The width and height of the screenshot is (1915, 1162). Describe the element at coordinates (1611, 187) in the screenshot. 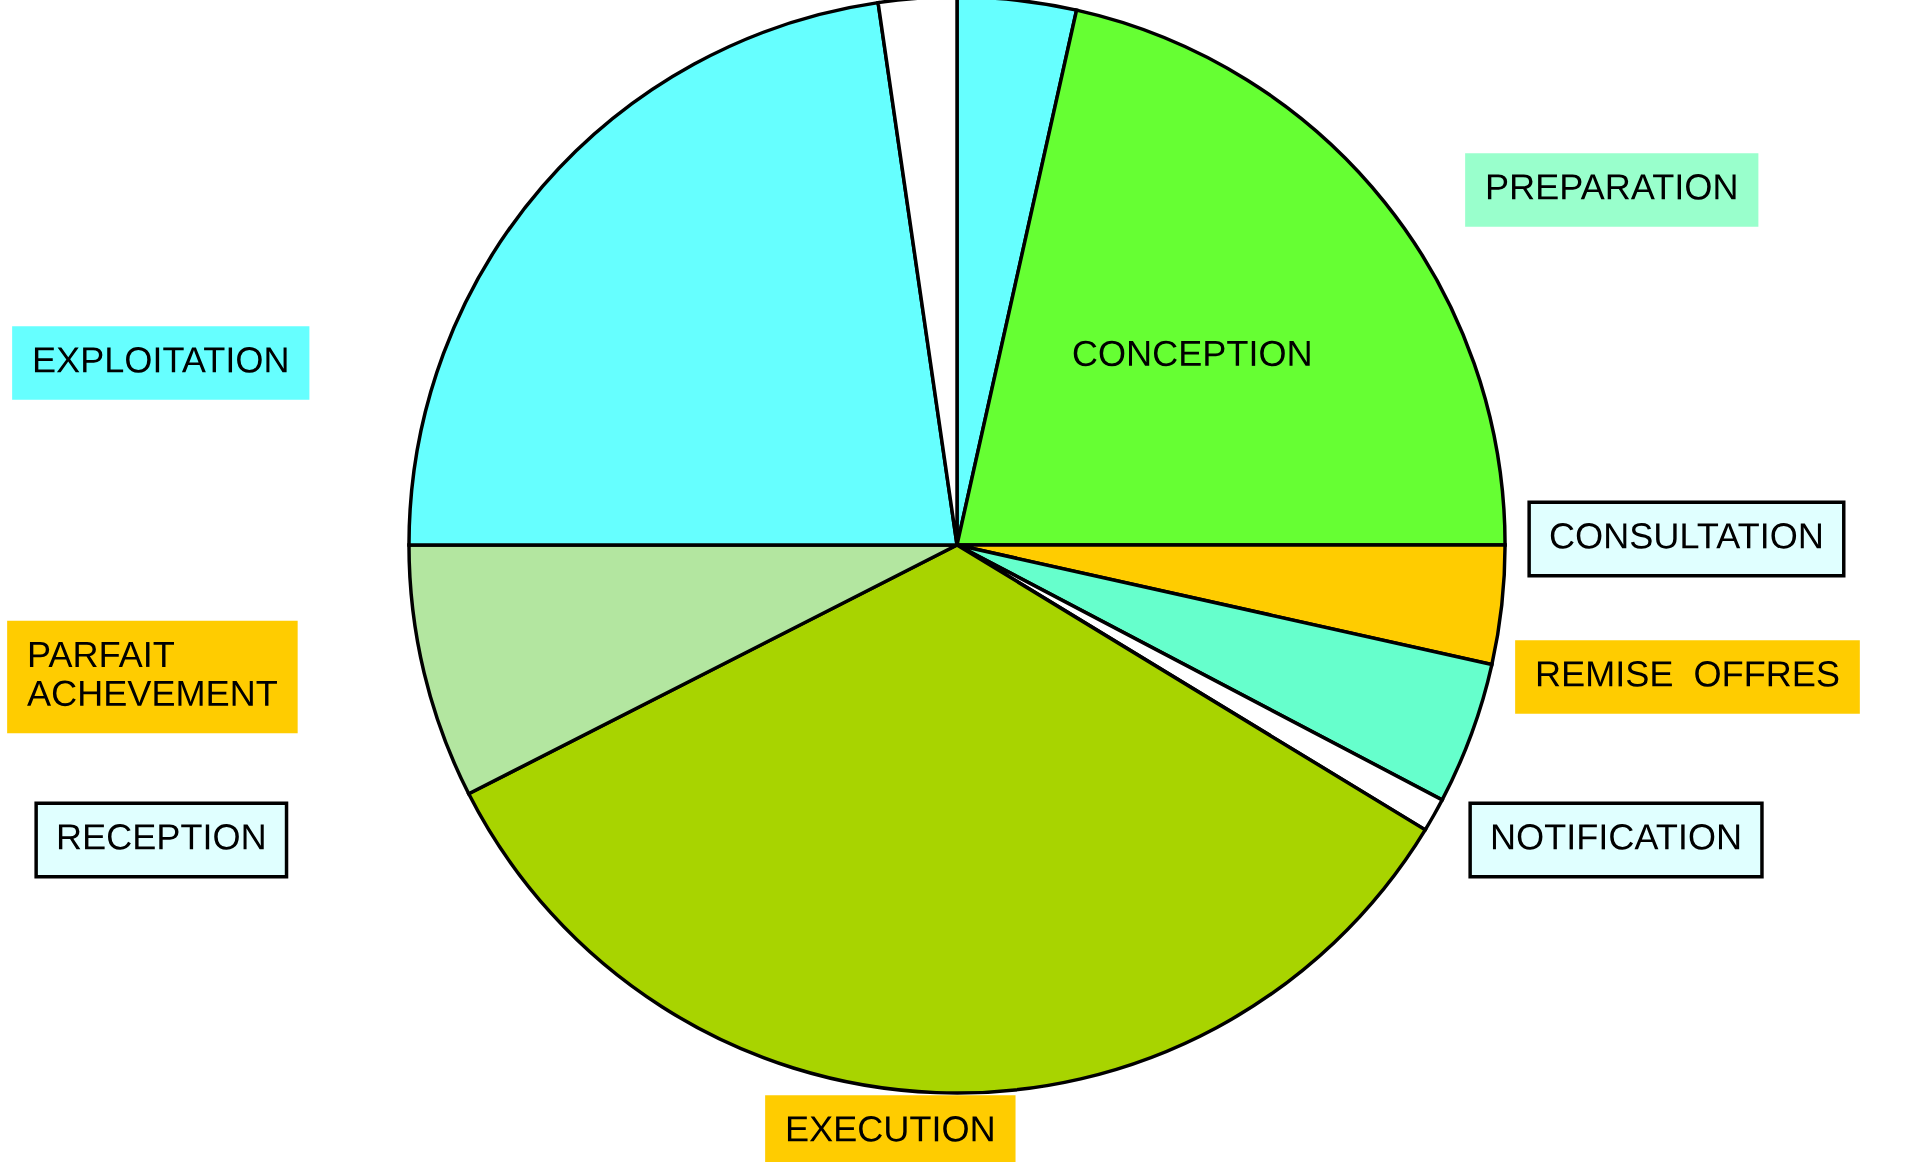

I see `text: PREPARATION` at that location.